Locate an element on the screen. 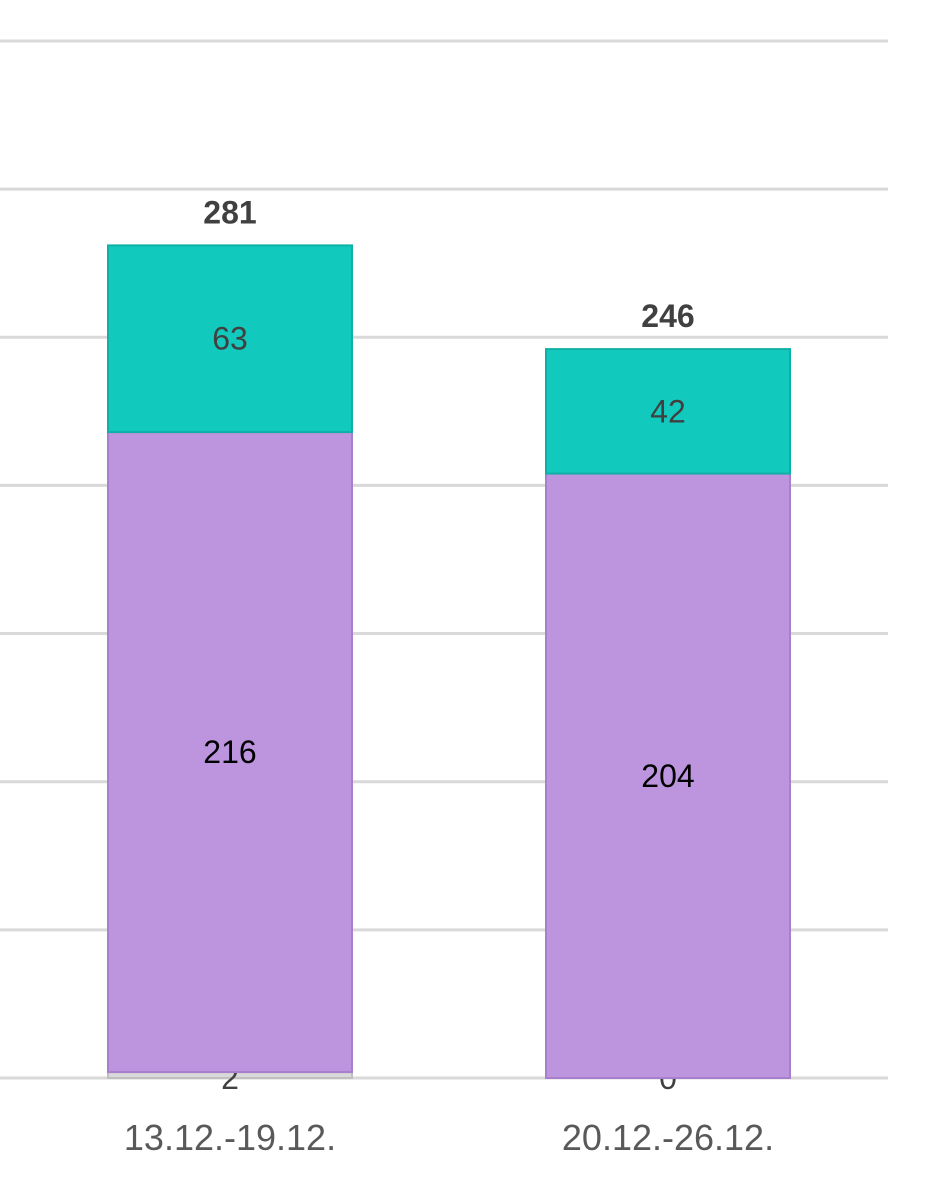 This screenshot has height=1200, width=949. category-label-1: 13.12.-19.12. is located at coordinates (230, 1137).